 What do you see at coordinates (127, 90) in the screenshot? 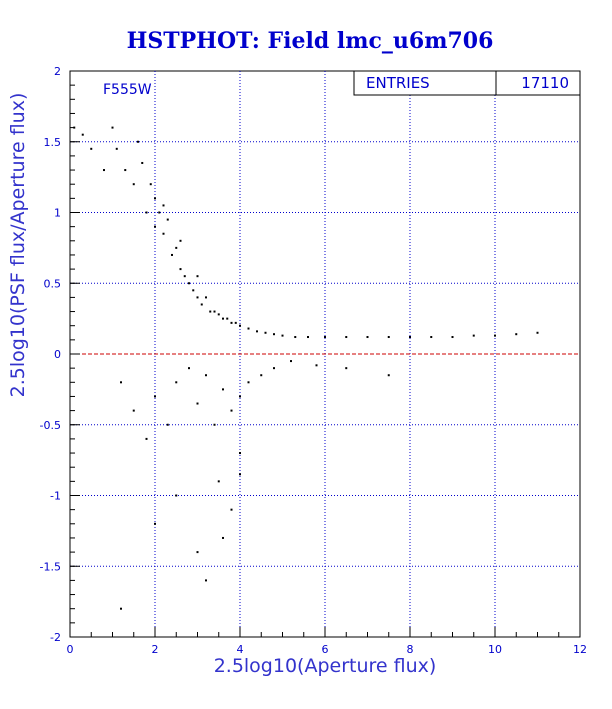
I see `filter-annotation: F555W` at bounding box center [127, 90].